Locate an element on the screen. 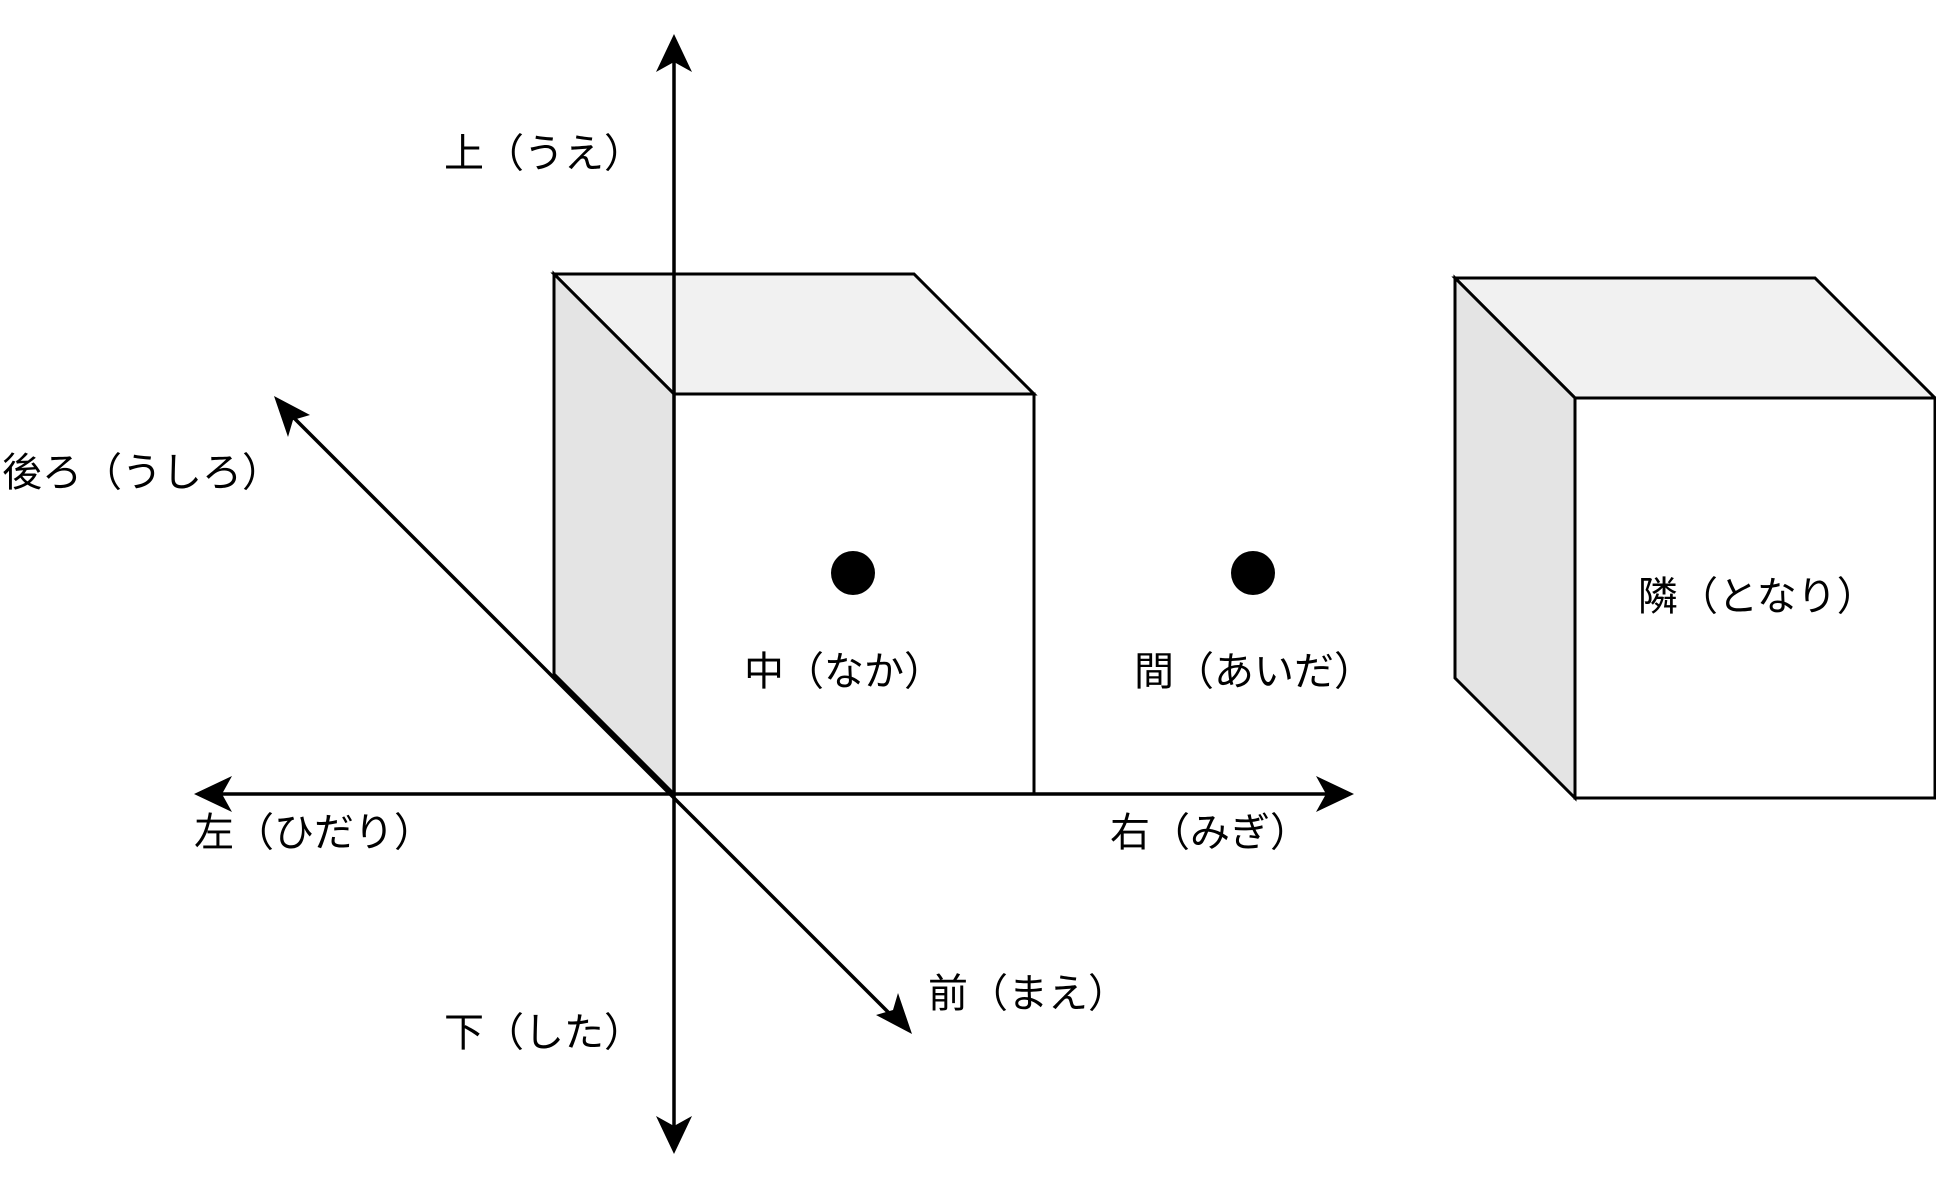 This screenshot has width=1936, height=1192. label-down: 下（した） is located at coordinates (544, 1033).